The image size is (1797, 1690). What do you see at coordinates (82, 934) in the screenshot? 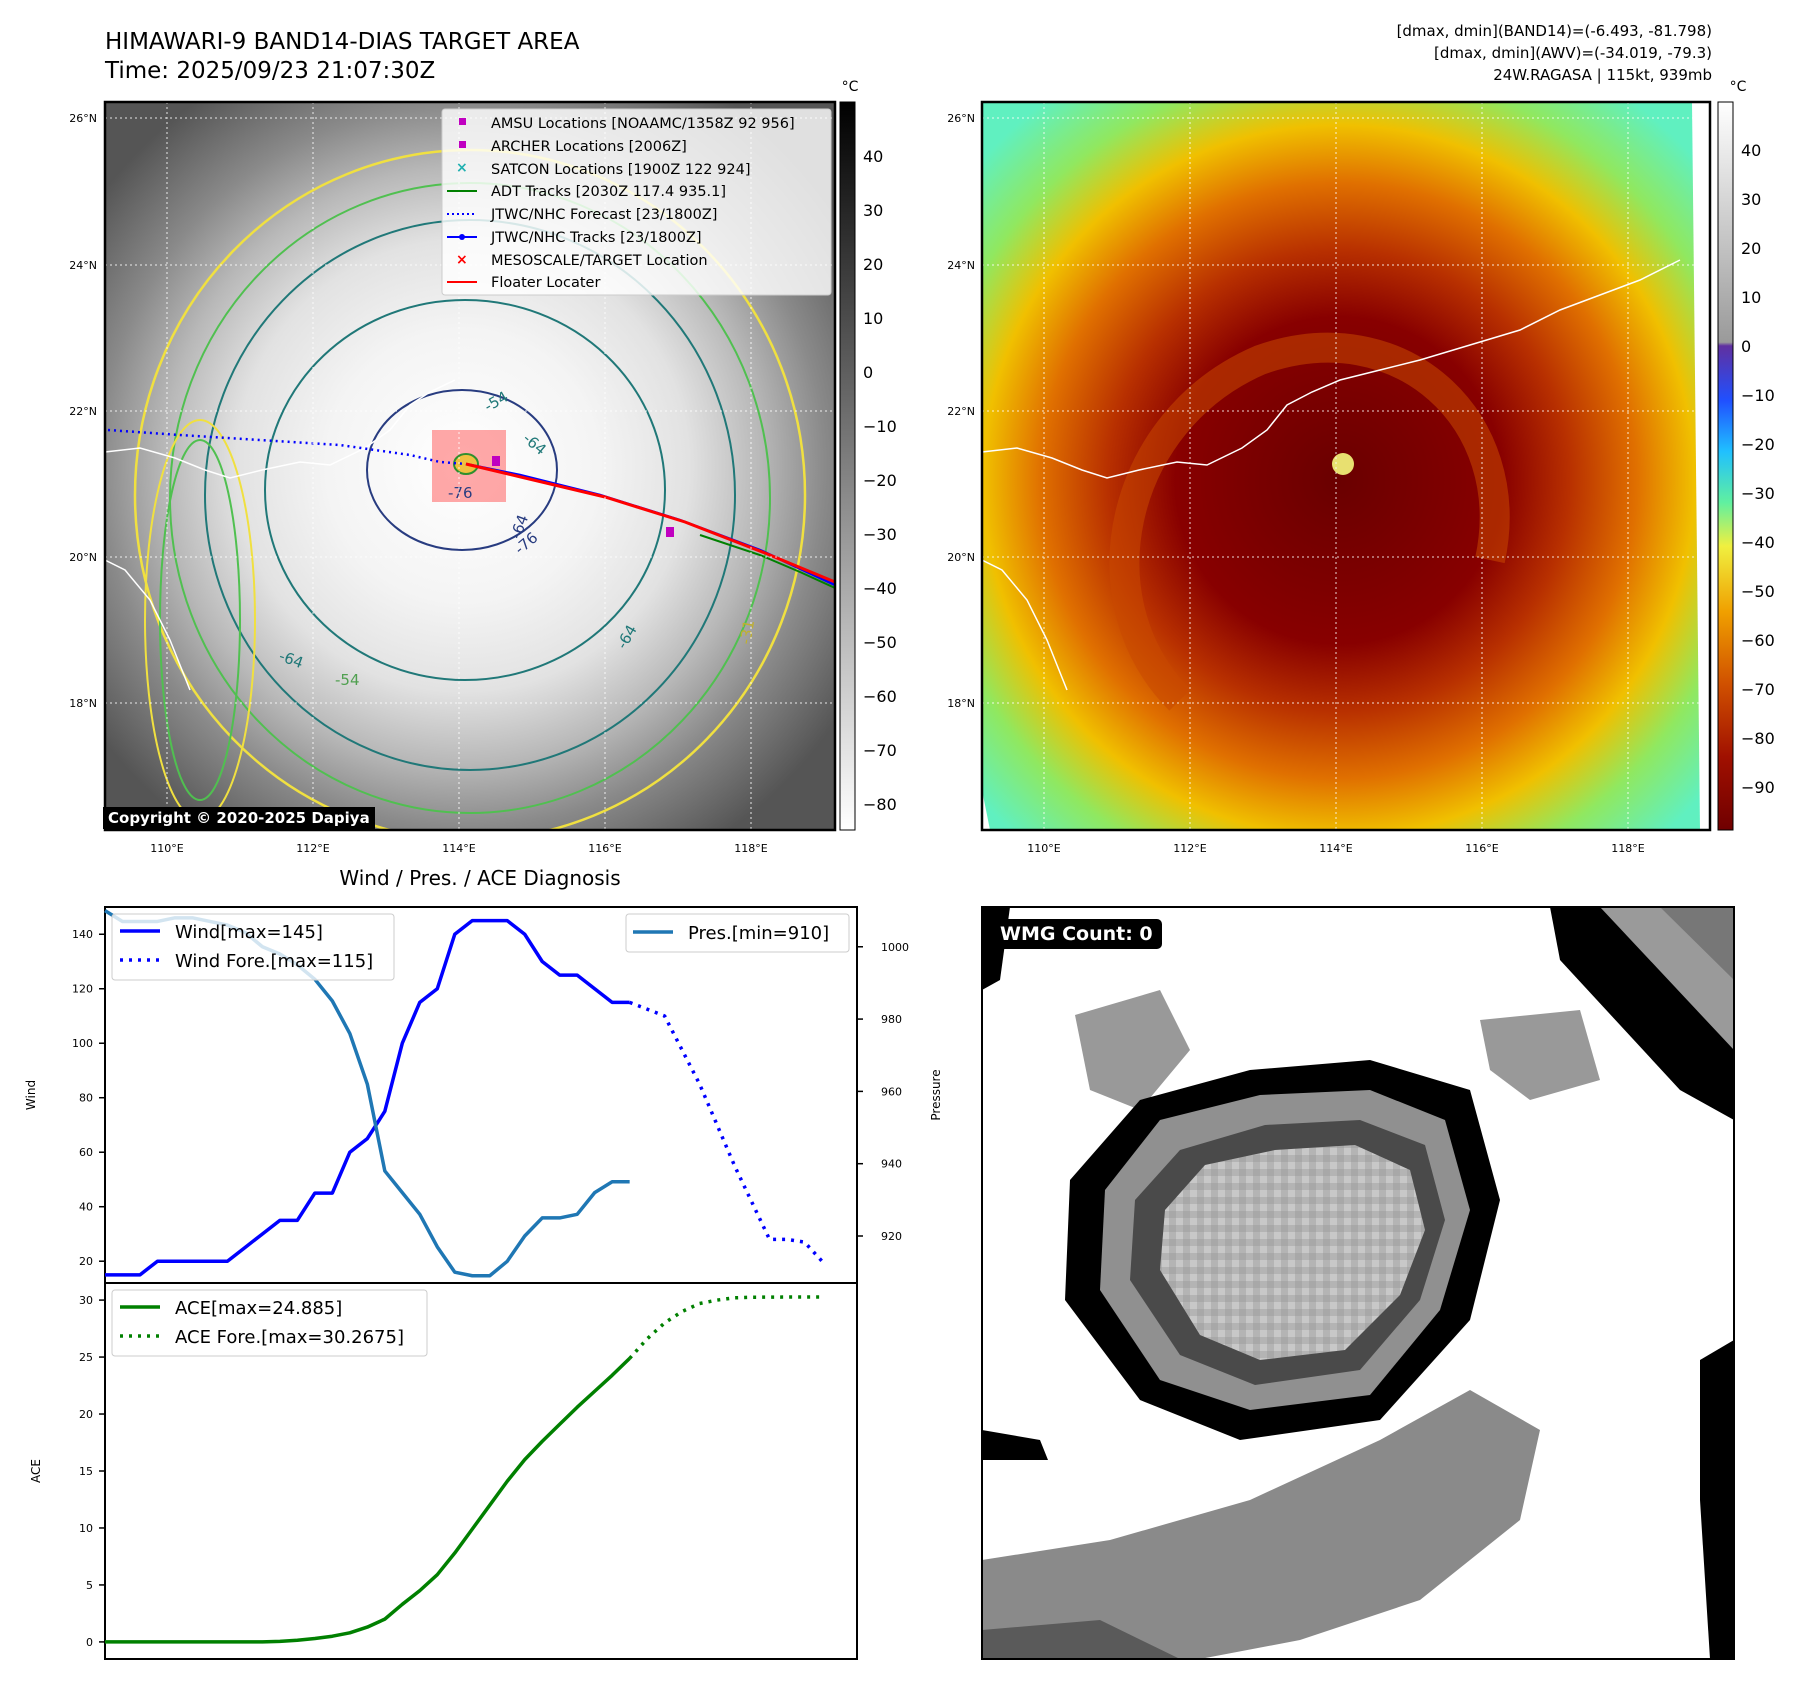
I see `wind-tick-label: 140` at bounding box center [82, 934].